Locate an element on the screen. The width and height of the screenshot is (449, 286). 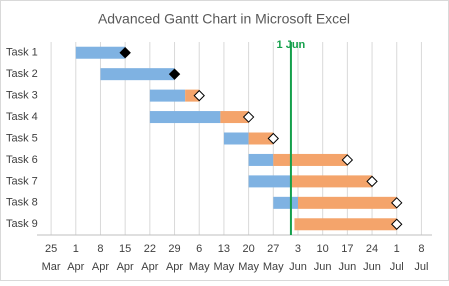
x-tick-label: 22 Apr is located at coordinates (149, 258).